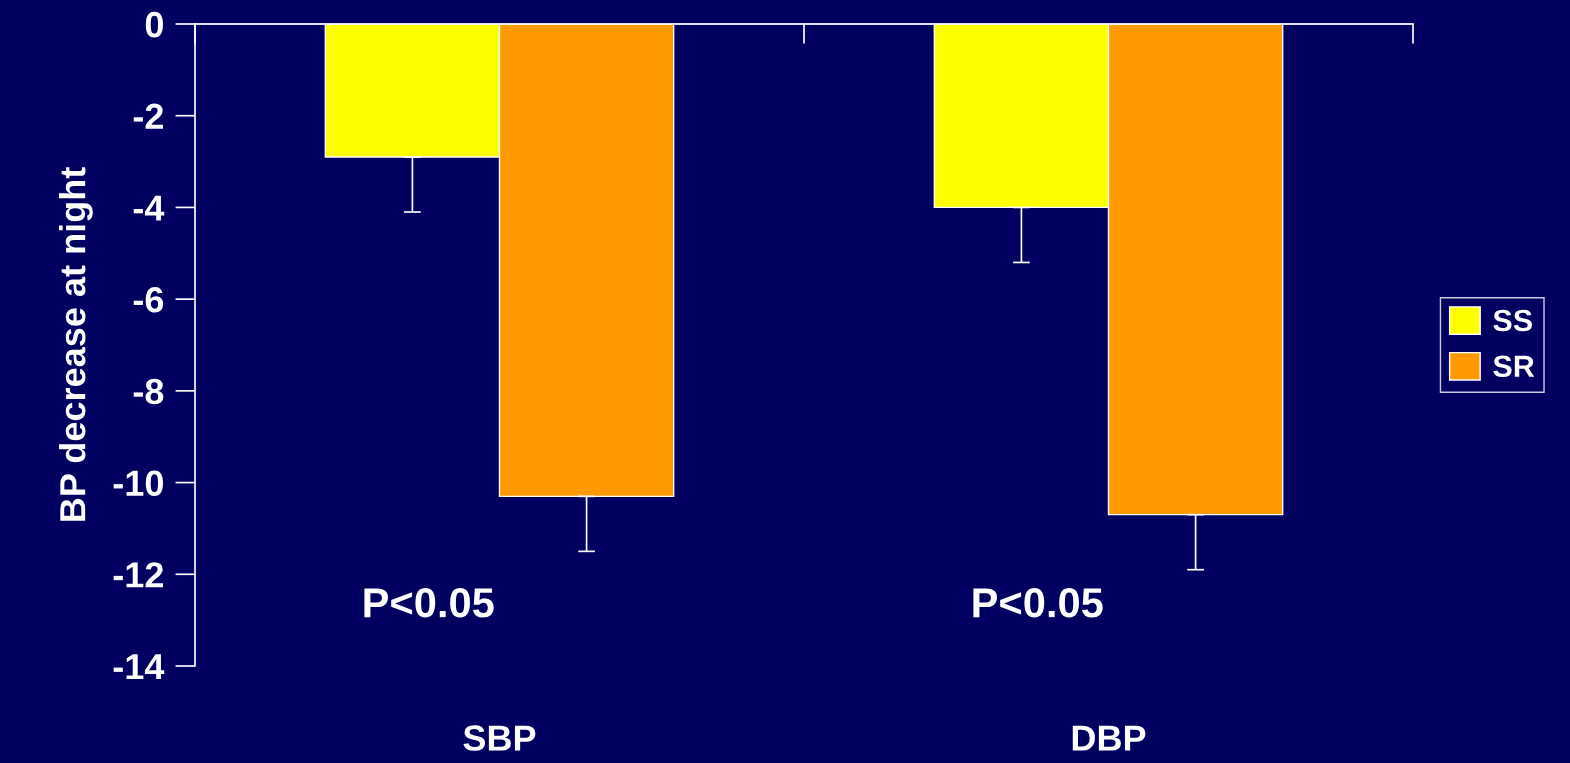 Image resolution: width=1570 pixels, height=763 pixels. What do you see at coordinates (148, 116) in the screenshot?
I see `y-tick-label: -2` at bounding box center [148, 116].